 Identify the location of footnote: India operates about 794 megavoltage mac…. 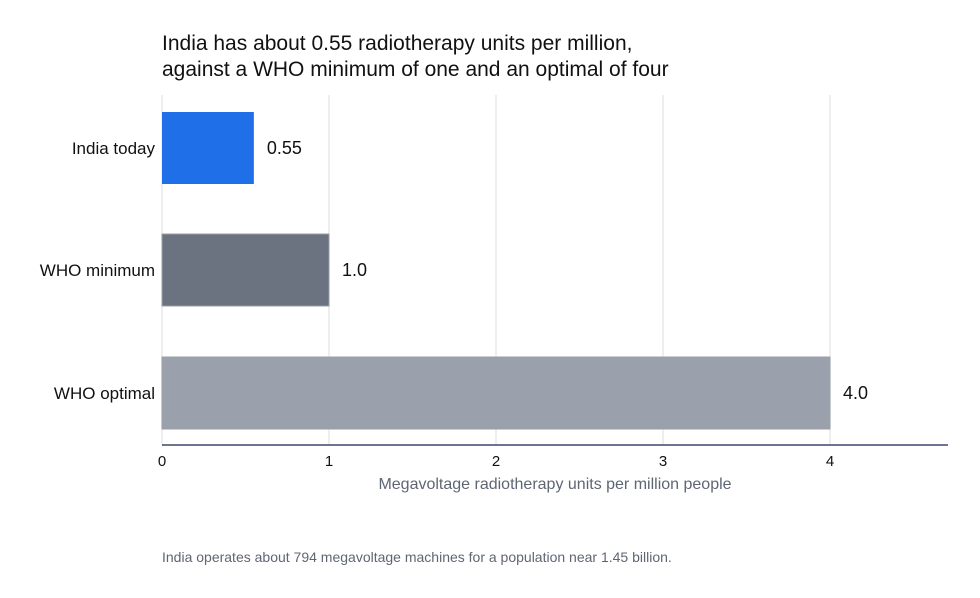
(417, 557).